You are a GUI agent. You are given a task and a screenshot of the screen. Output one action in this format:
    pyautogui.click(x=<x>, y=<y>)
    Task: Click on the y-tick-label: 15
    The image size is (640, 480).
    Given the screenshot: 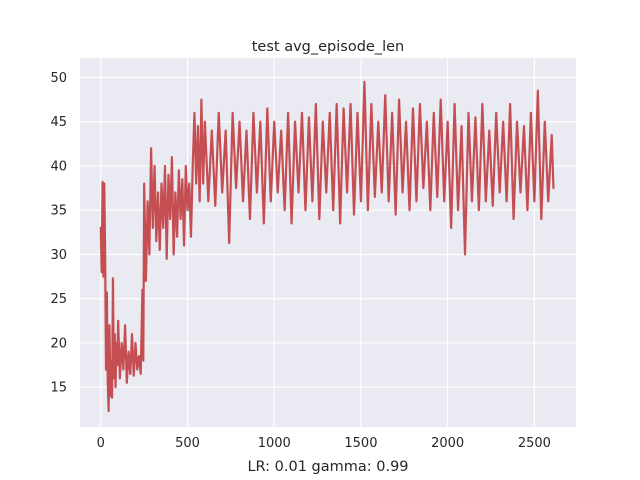 What is the action you would take?
    pyautogui.click(x=58, y=388)
    